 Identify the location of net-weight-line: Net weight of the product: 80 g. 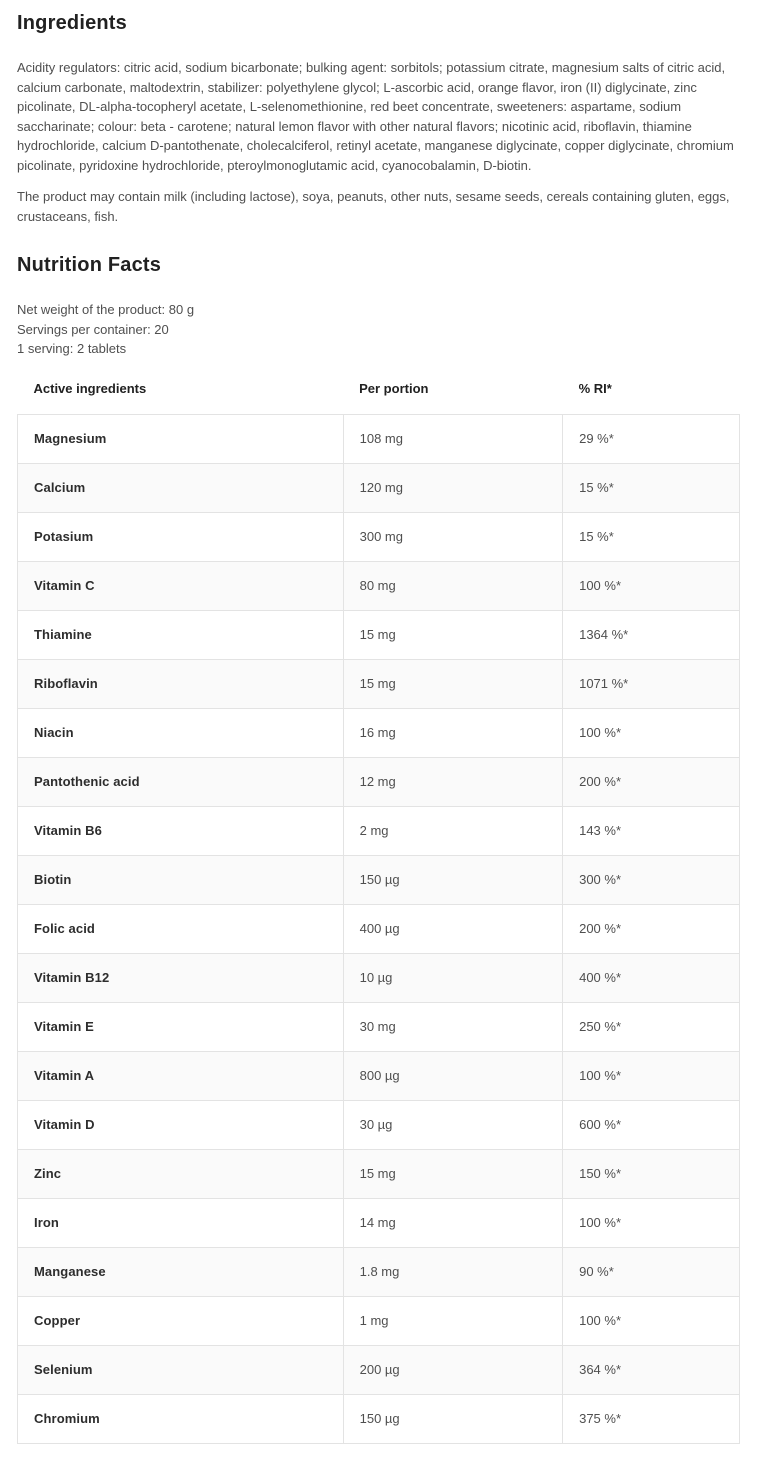
(106, 309).